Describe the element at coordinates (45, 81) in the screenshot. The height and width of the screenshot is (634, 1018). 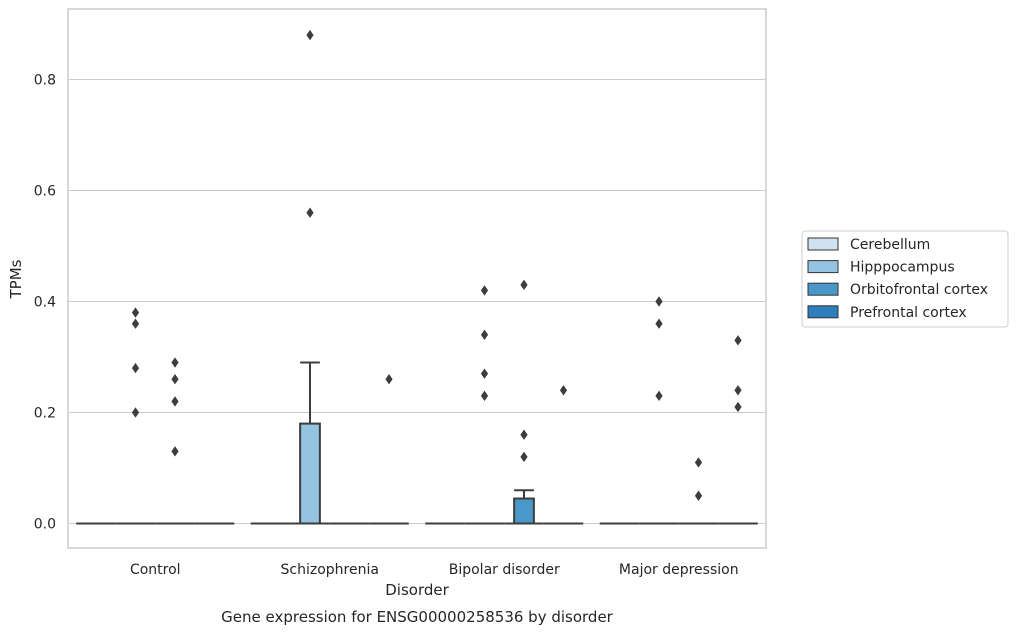
I see `y-tick-label: 0.8` at that location.